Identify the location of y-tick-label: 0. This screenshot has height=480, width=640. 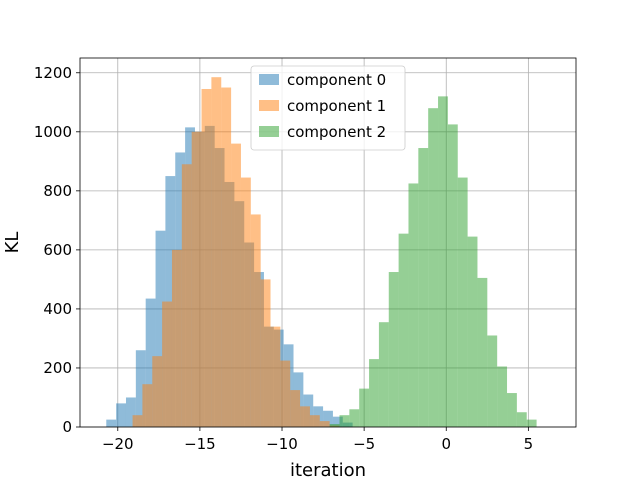
(67, 427).